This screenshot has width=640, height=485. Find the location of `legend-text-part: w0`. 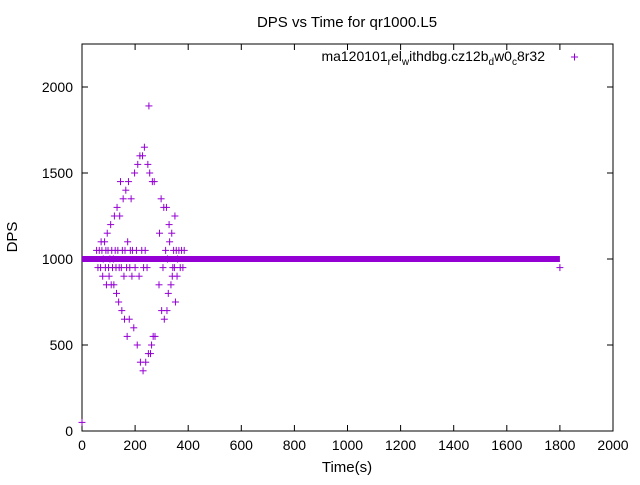

legend-text-part: w0 is located at coordinates (502, 56).